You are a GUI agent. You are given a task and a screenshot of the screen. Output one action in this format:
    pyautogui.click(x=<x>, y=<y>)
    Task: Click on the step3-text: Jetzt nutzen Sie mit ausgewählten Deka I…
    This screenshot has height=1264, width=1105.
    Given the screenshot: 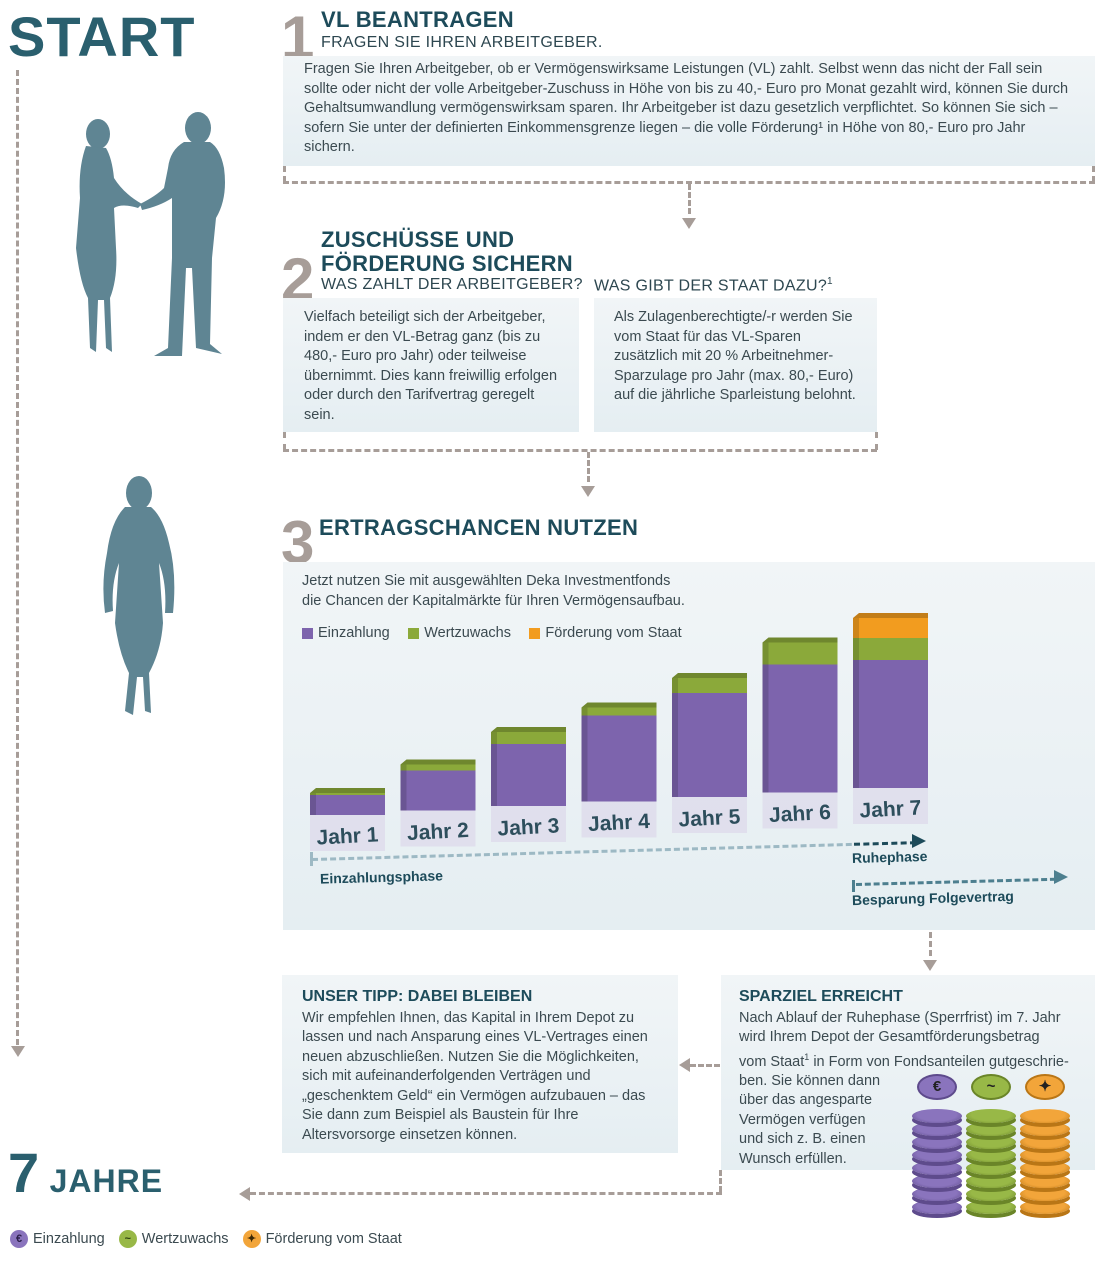 What is the action you would take?
    pyautogui.click(x=493, y=591)
    